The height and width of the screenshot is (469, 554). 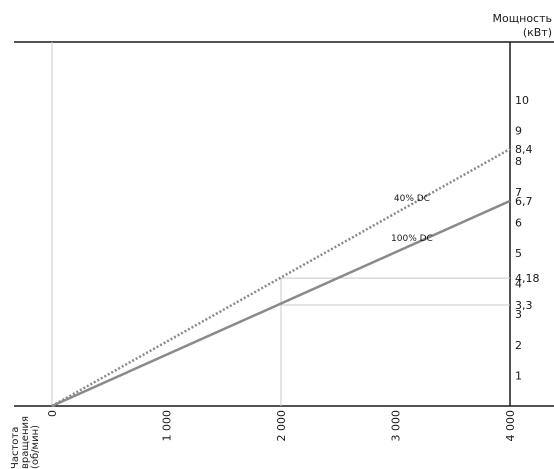 I want to click on y-value-label: 3,3, so click(x=524, y=305).